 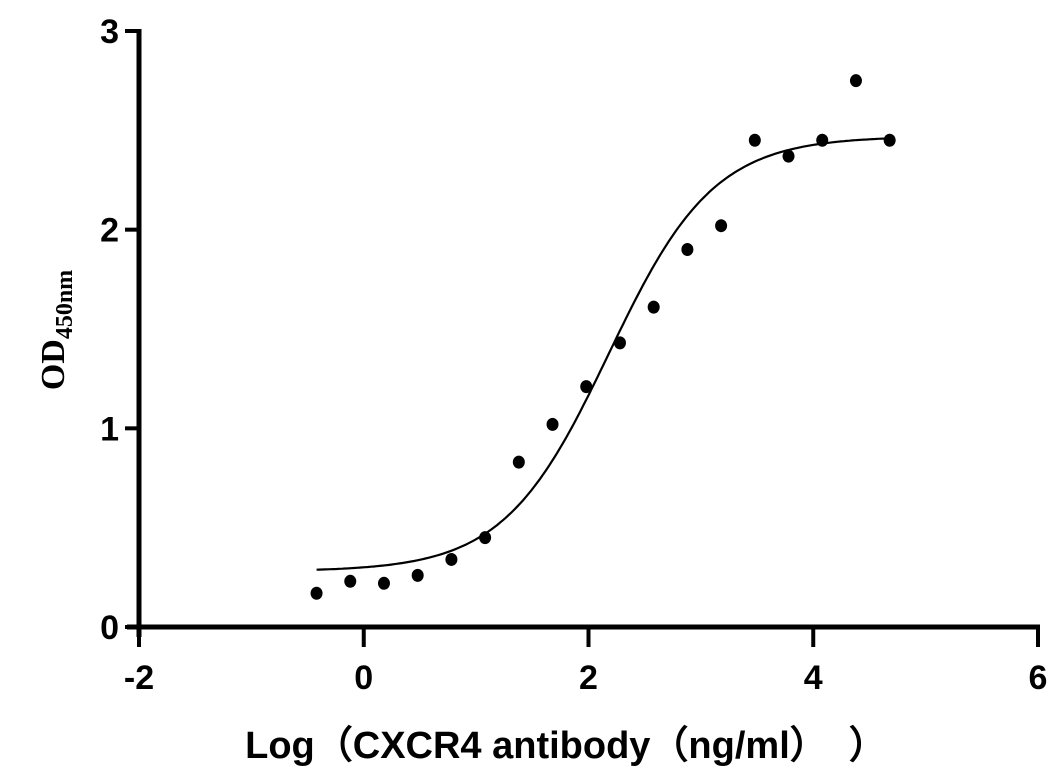 What do you see at coordinates (588, 678) in the screenshot?
I see `x-tick-label: 2` at bounding box center [588, 678].